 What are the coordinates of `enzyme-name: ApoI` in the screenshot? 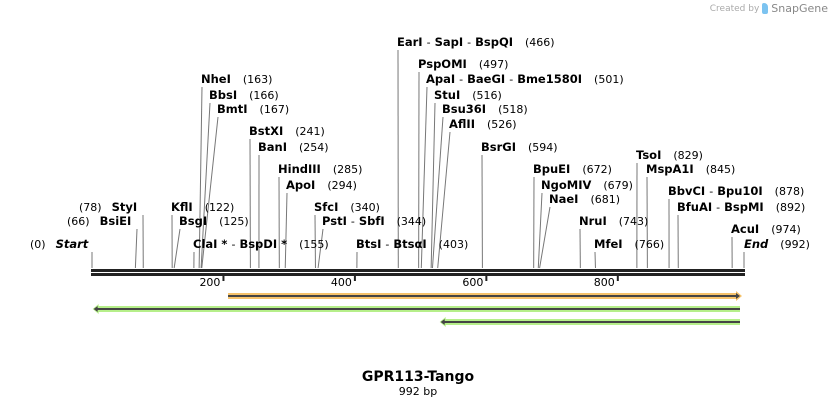 It's located at (301, 185).